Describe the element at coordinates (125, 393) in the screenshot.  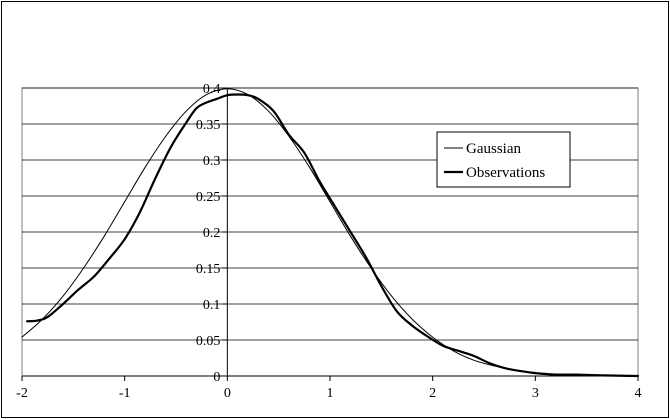
I see `x-tick-label: -1` at that location.